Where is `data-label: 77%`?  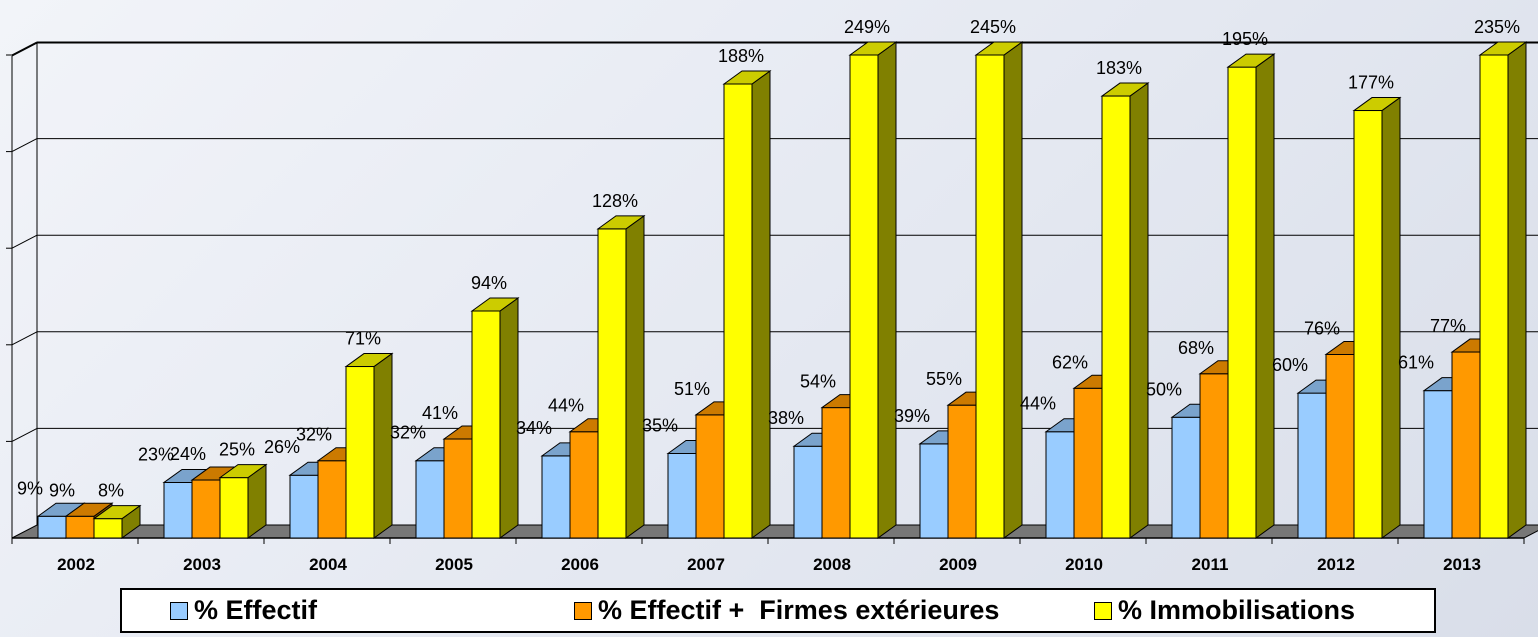 data-label: 77% is located at coordinates (1448, 326).